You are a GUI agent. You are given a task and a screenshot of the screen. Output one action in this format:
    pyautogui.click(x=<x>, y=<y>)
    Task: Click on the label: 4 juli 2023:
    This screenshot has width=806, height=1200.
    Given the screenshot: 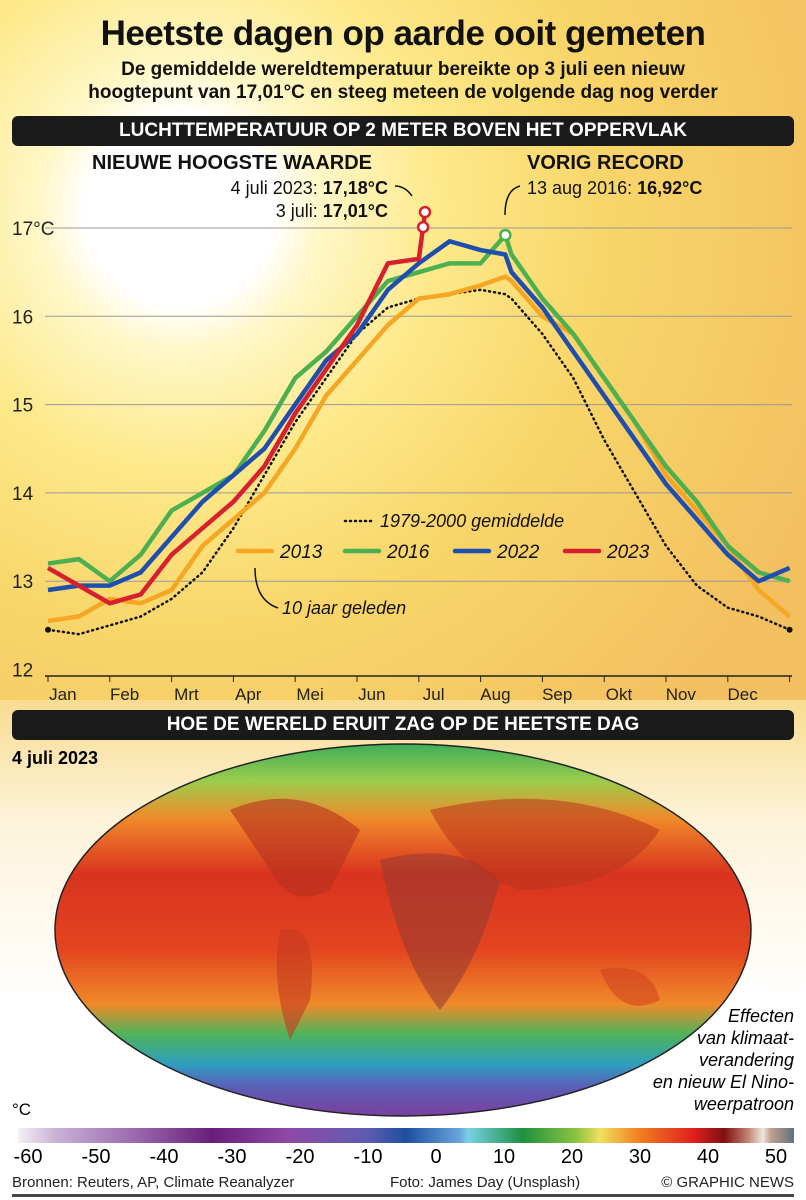 What is the action you would take?
    pyautogui.click(x=276, y=188)
    